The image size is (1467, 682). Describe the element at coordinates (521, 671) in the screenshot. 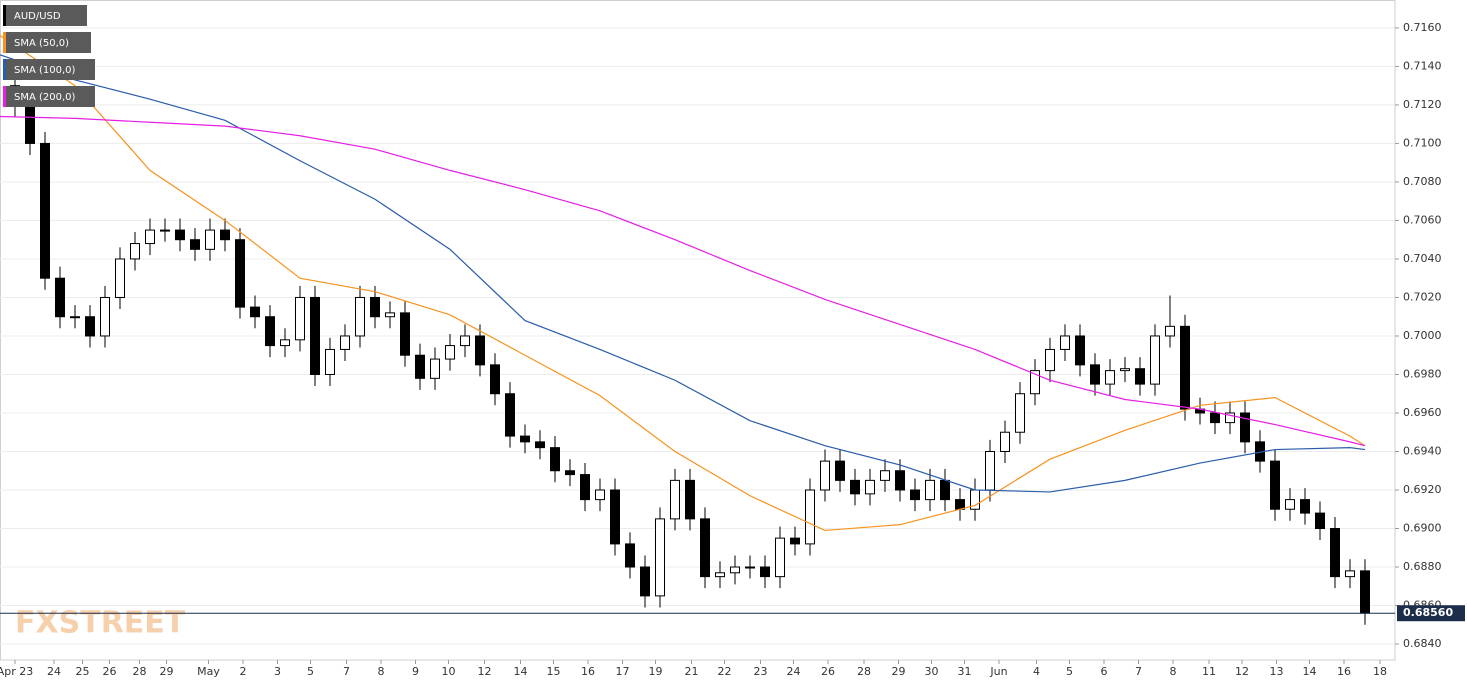

I see `x-tick-label: 14` at that location.